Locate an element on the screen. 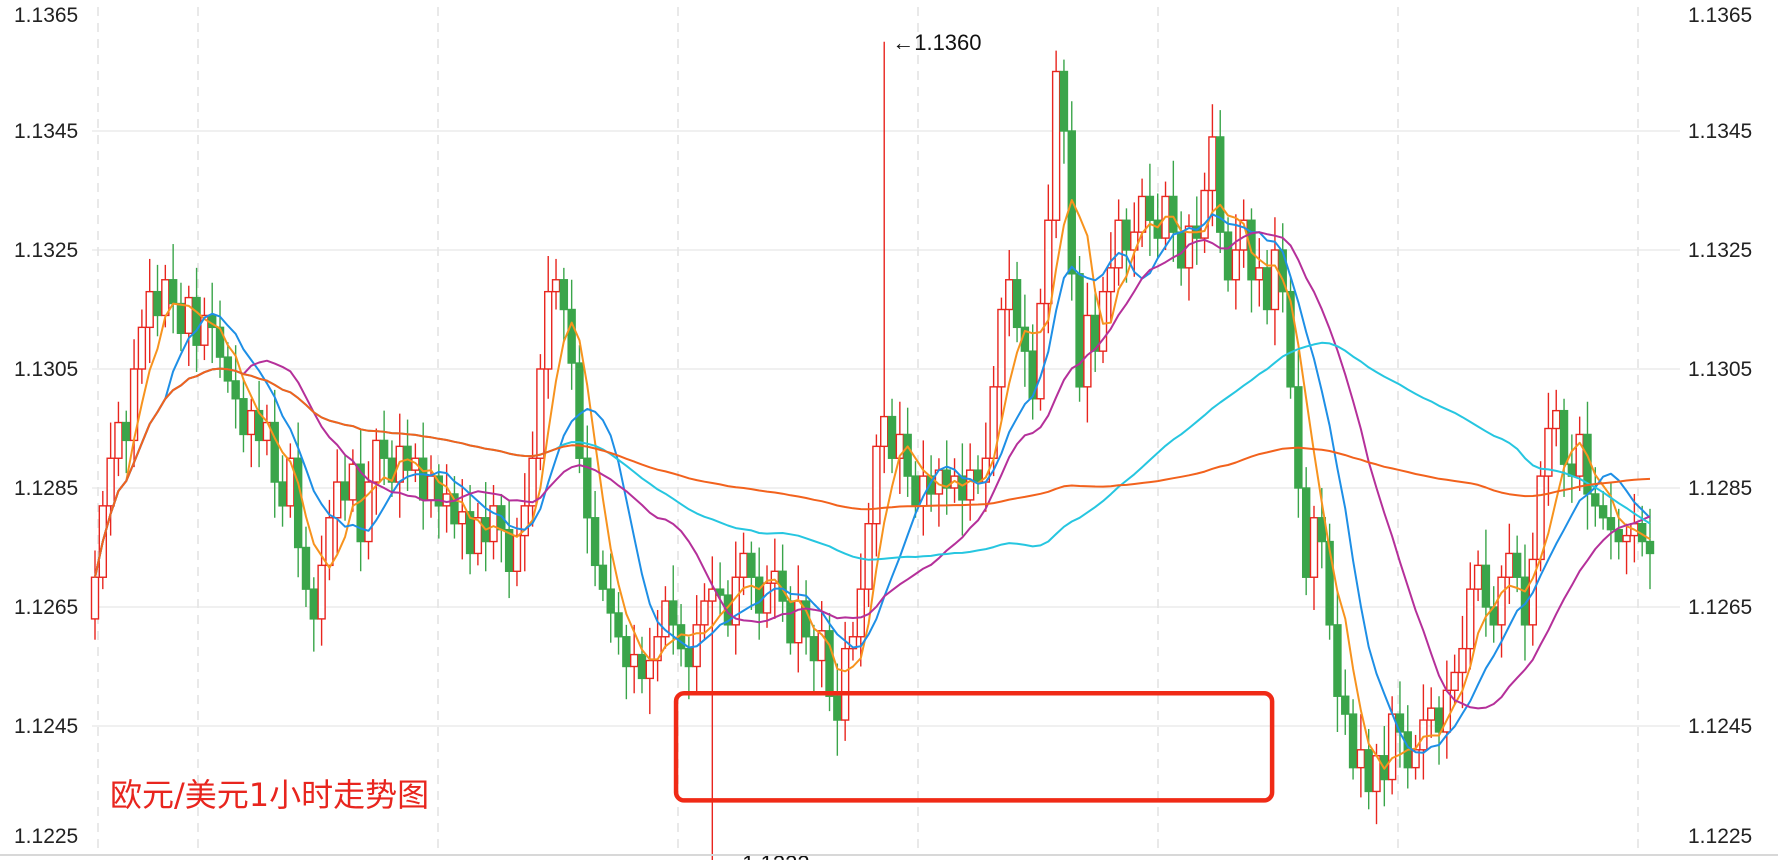  y-tick-right: 1.1285 is located at coordinates (1720, 488).